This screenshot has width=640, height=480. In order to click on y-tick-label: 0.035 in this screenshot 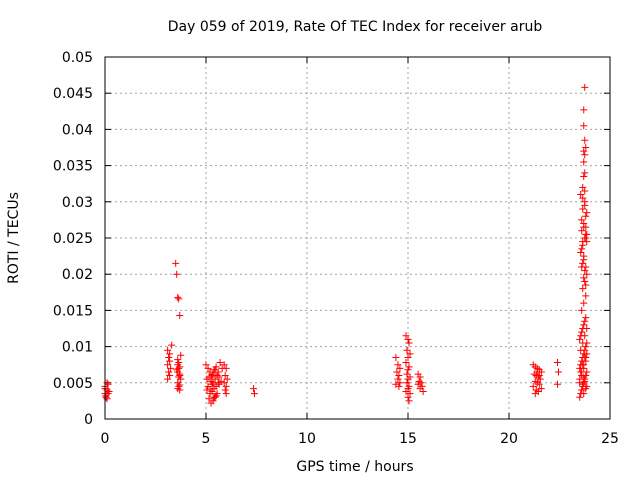, I will do `click(73, 167)`.